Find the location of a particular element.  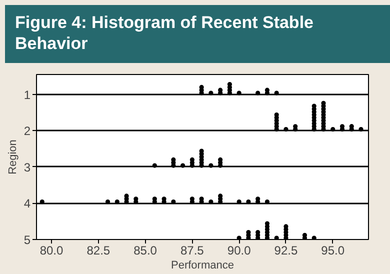

chart-title: Figure 4: Histogram of Recent Stable Behavior is located at coordinates (164, 33).